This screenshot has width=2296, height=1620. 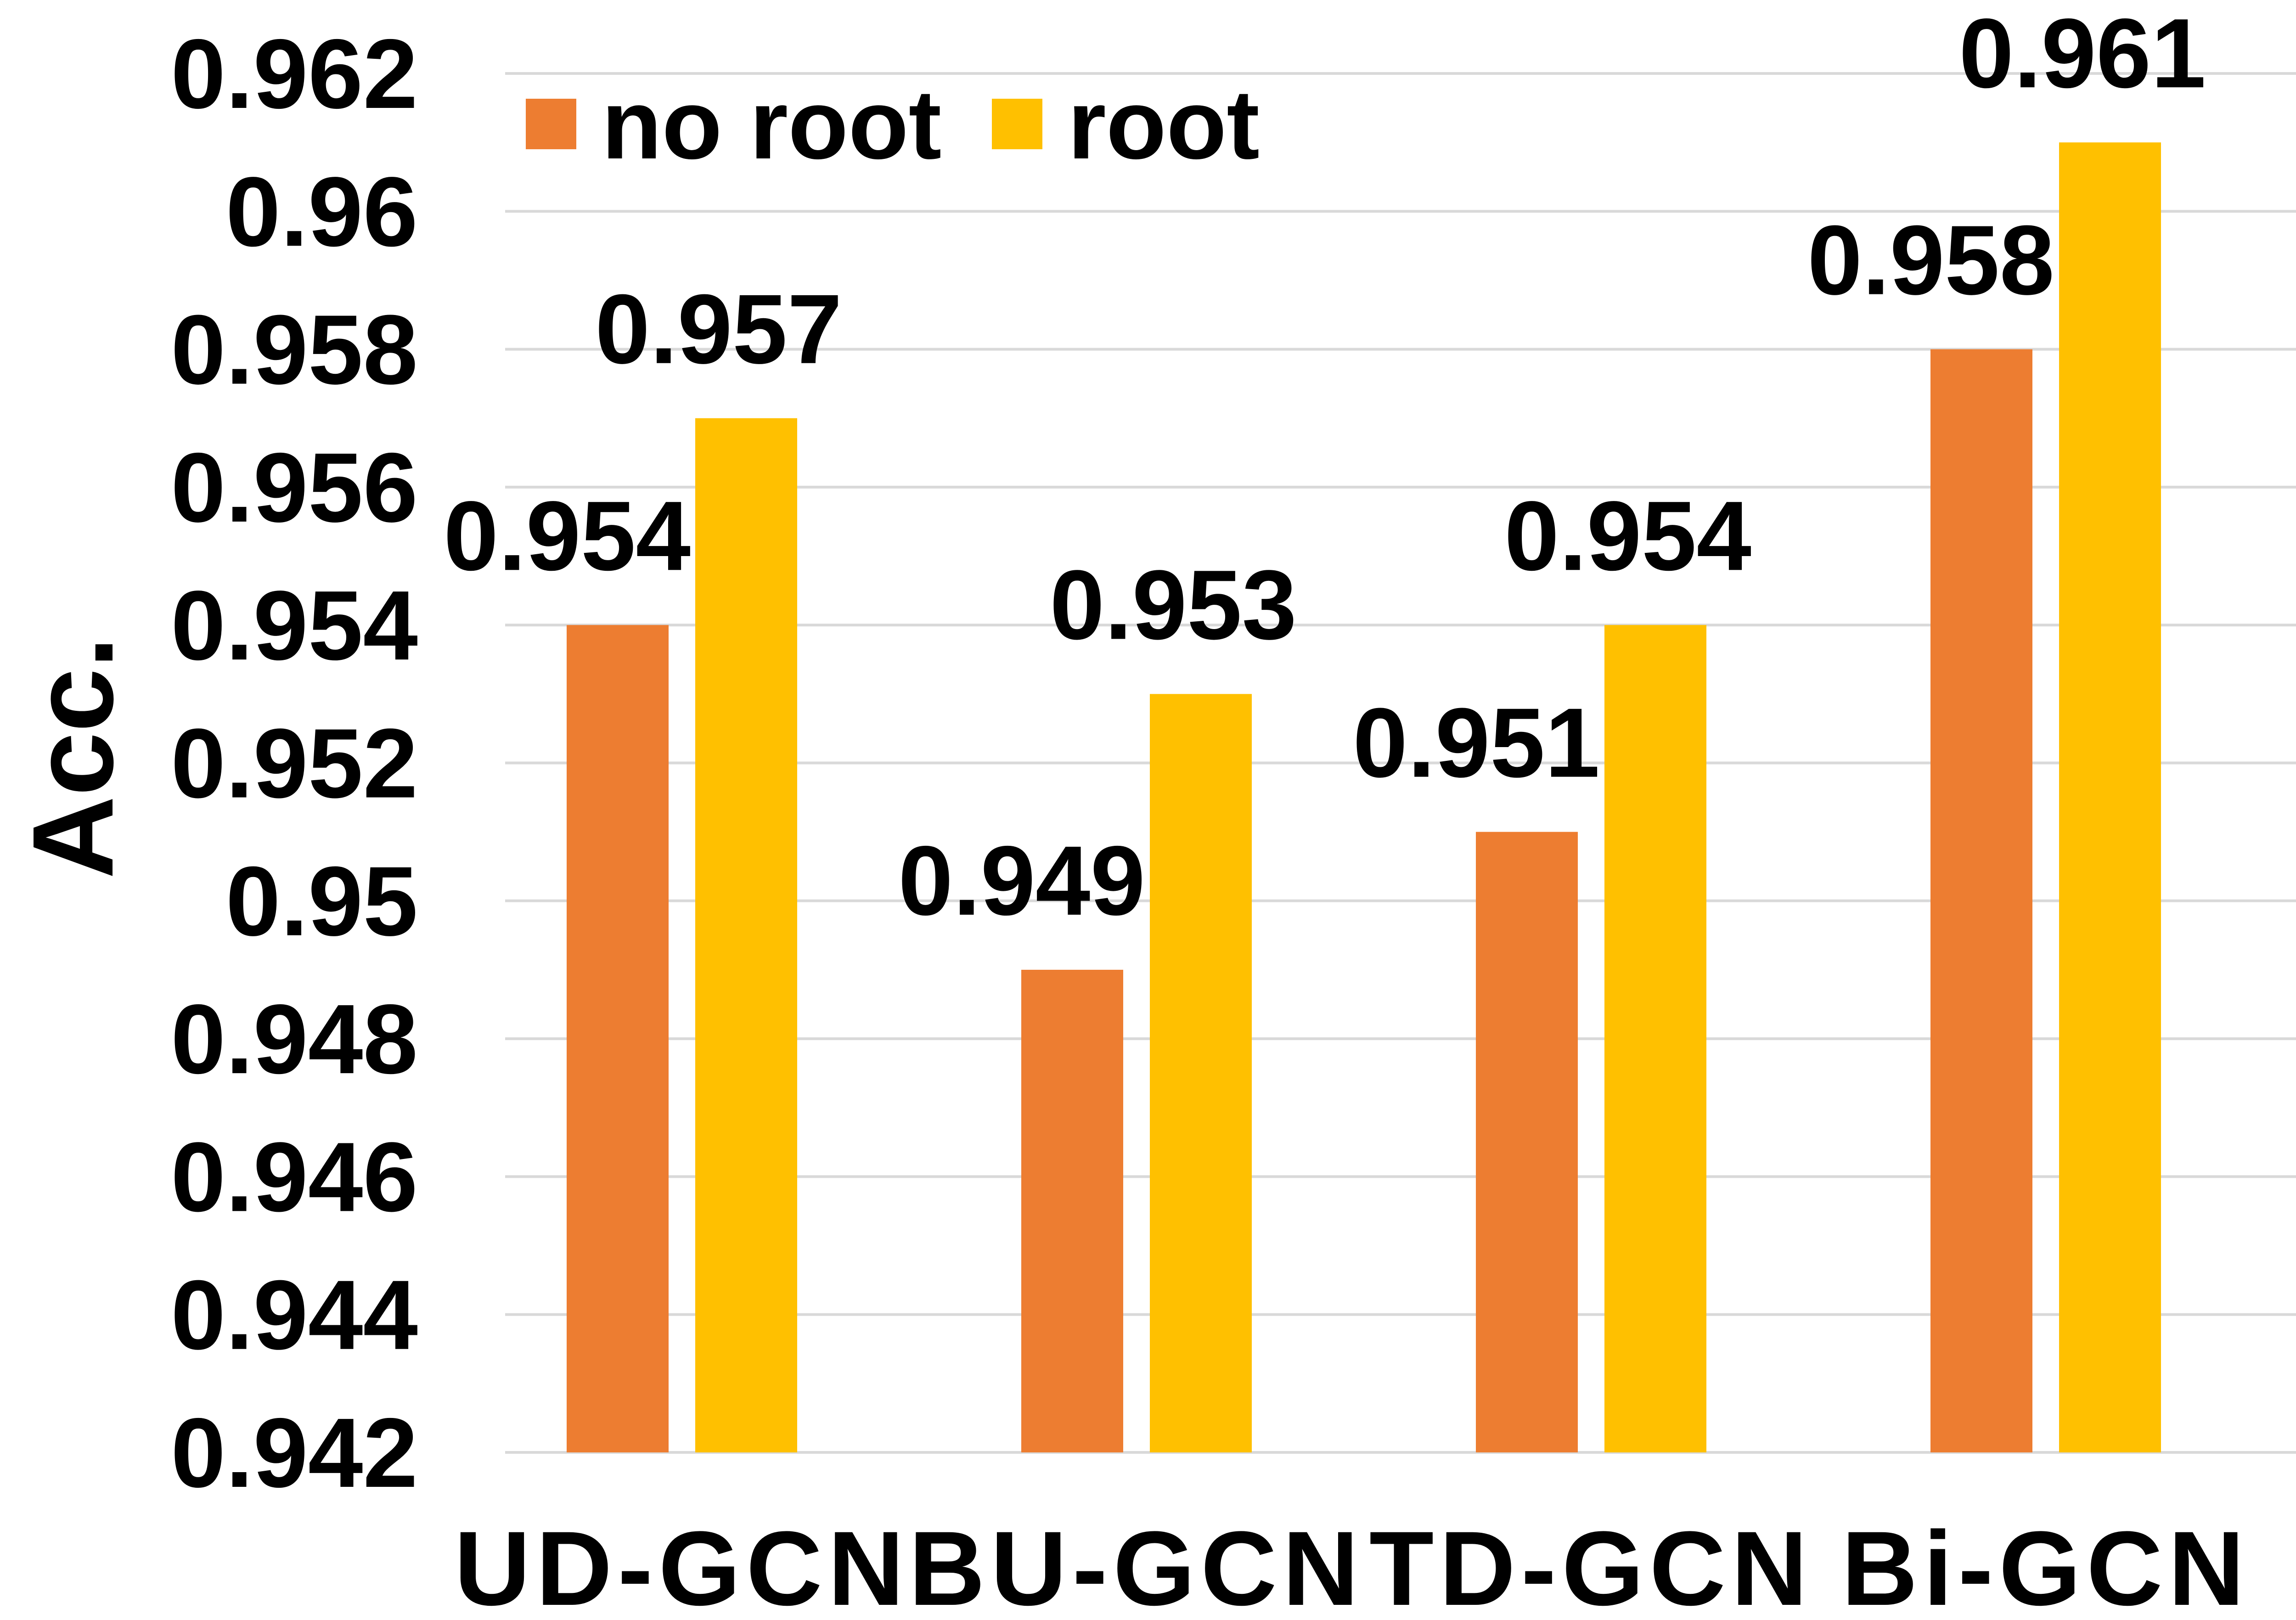 What do you see at coordinates (294, 1176) in the screenshot?
I see `y-tick-label: 0.946` at bounding box center [294, 1176].